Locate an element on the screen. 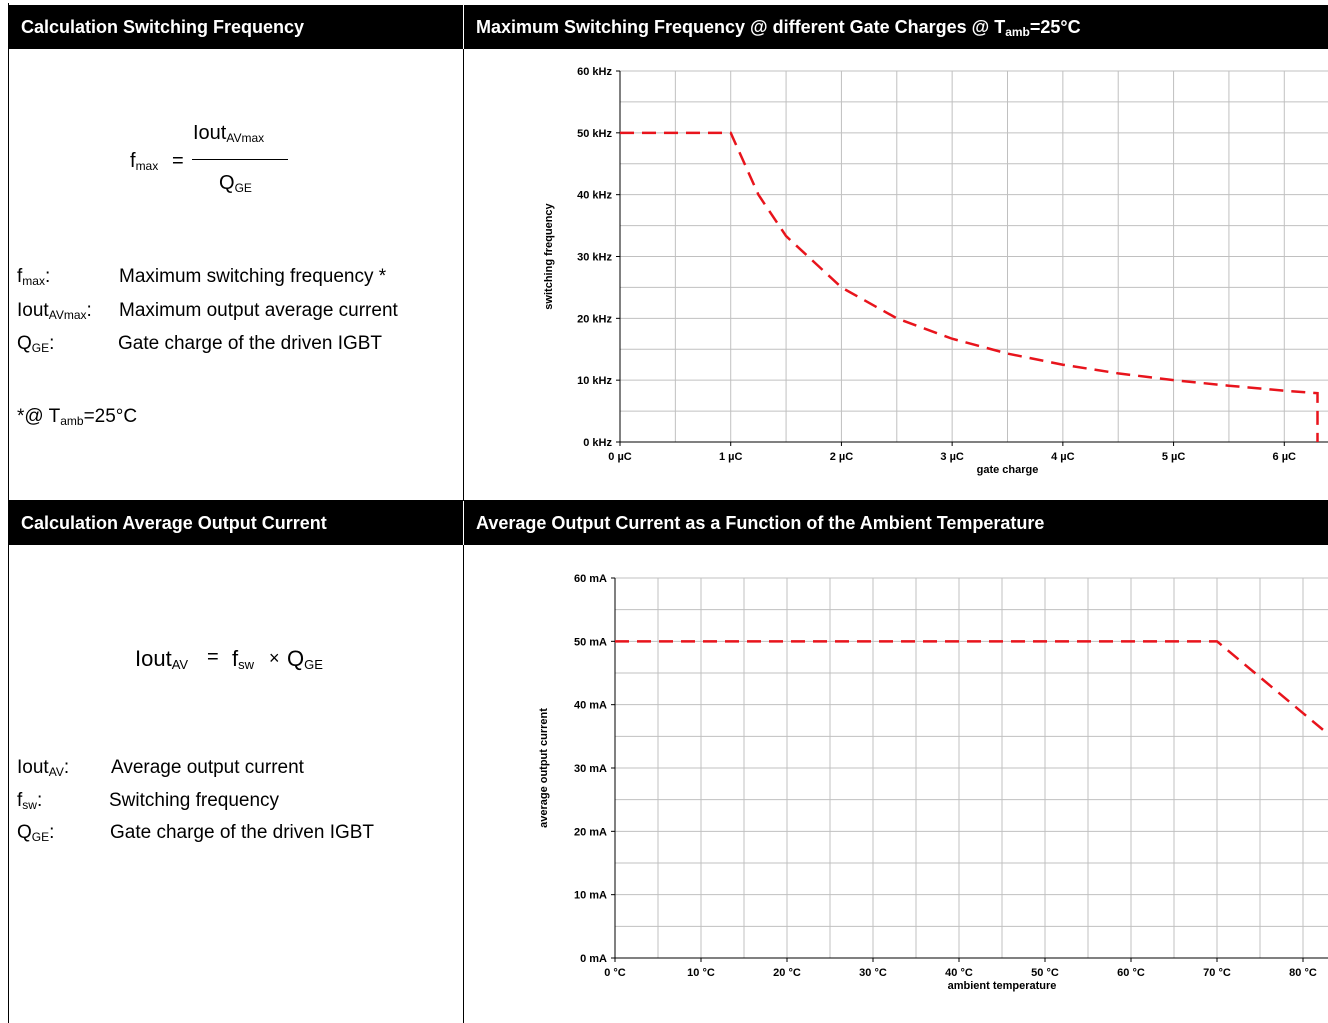 The width and height of the screenshot is (1328, 1023). freq-x-tick-label: 4 µC is located at coordinates (1063, 457).